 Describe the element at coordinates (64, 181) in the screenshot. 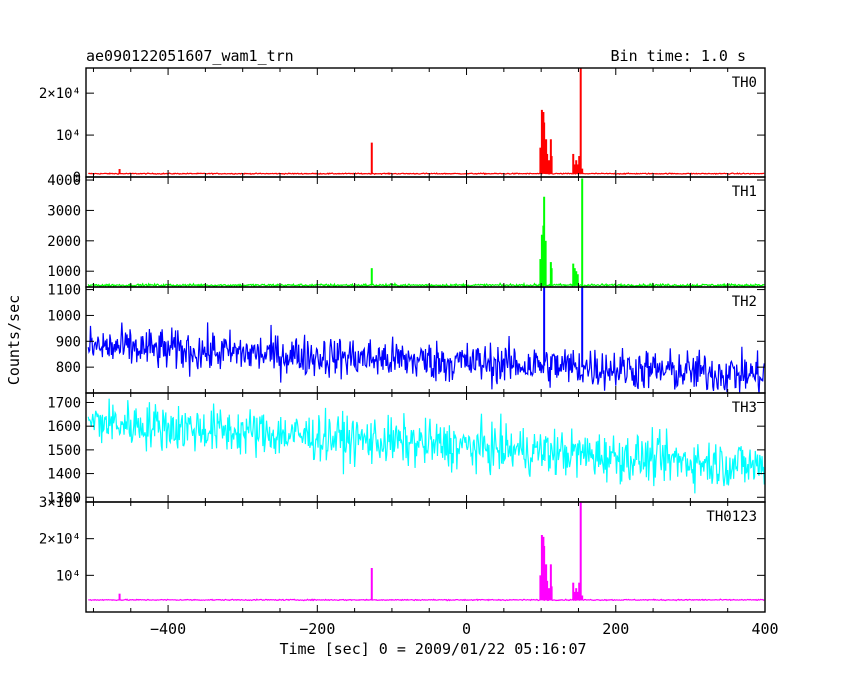

I see `y-tick-label: 4000` at that location.